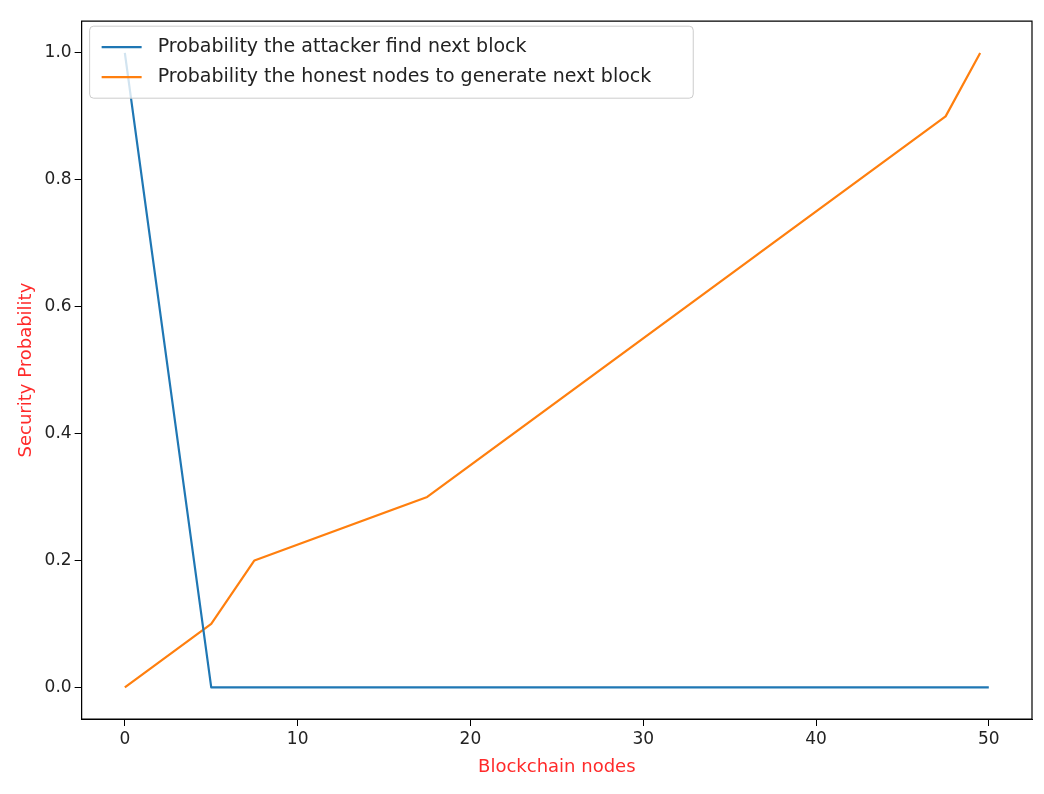 The image size is (1044, 794). What do you see at coordinates (342, 45) in the screenshot?
I see `legend-label: Probability the attacker find next block` at bounding box center [342, 45].